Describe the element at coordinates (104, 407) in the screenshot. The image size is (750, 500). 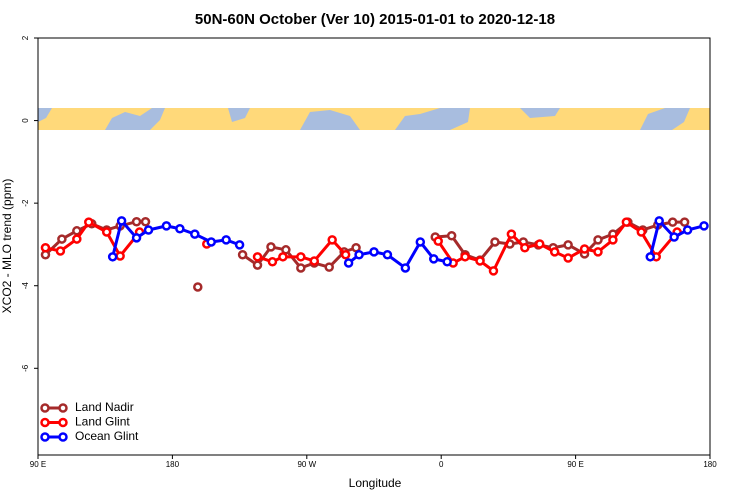
I see `legend-label: Land Nadir` at that location.